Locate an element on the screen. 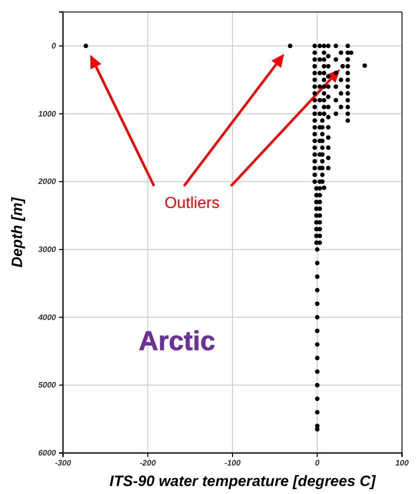 The image size is (416, 494). annotation: Arctic is located at coordinates (177, 341).